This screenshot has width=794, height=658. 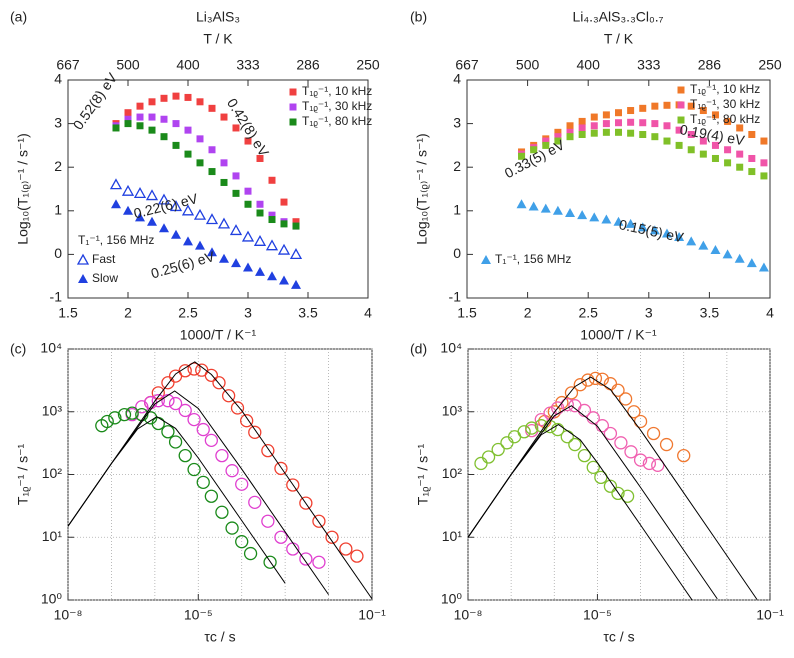 What do you see at coordinates (248, 127) in the screenshot?
I see `annotation: 0.42(8) eV` at bounding box center [248, 127].